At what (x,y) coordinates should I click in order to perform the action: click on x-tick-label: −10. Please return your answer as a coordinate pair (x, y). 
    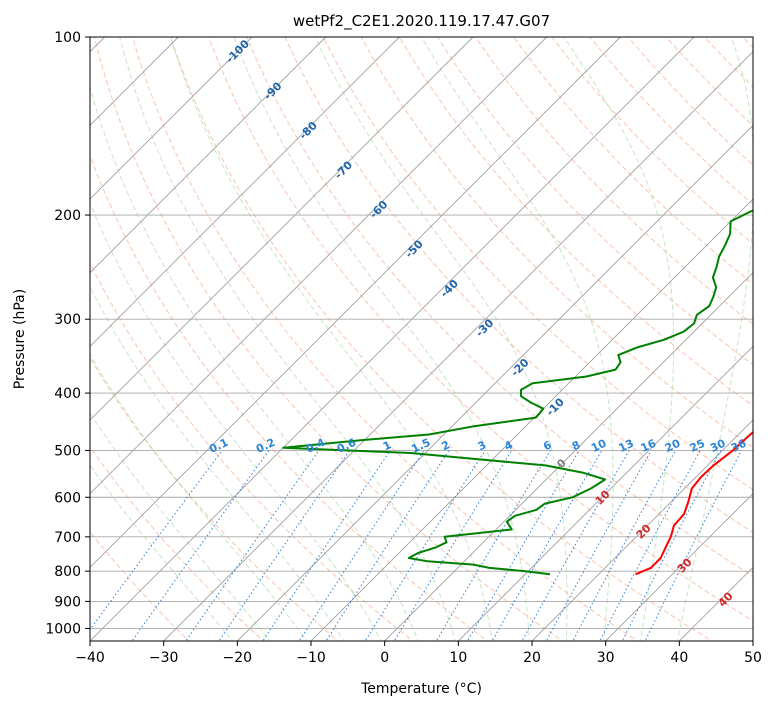
    Looking at the image, I should click on (311, 658).